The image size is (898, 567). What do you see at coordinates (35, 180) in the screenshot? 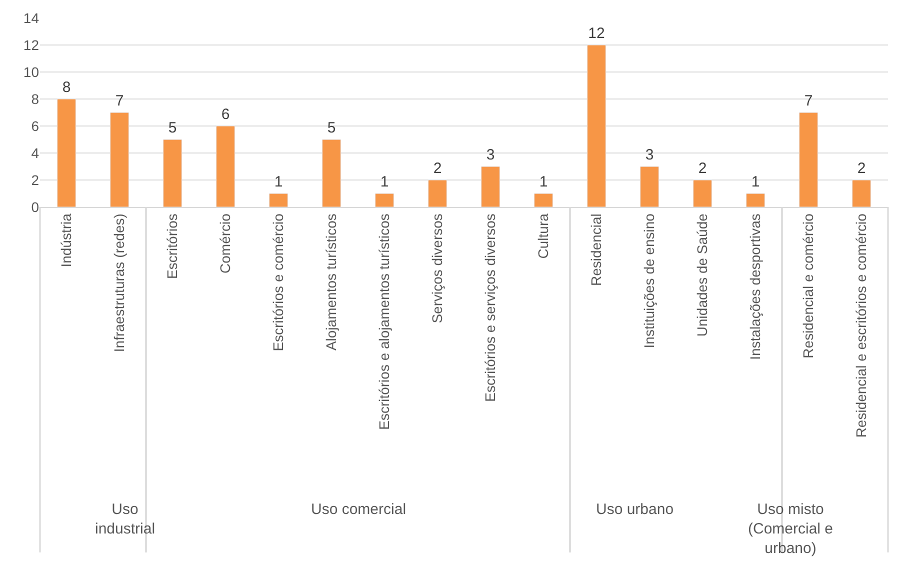
I see `y-tick-label: 2` at bounding box center [35, 180].